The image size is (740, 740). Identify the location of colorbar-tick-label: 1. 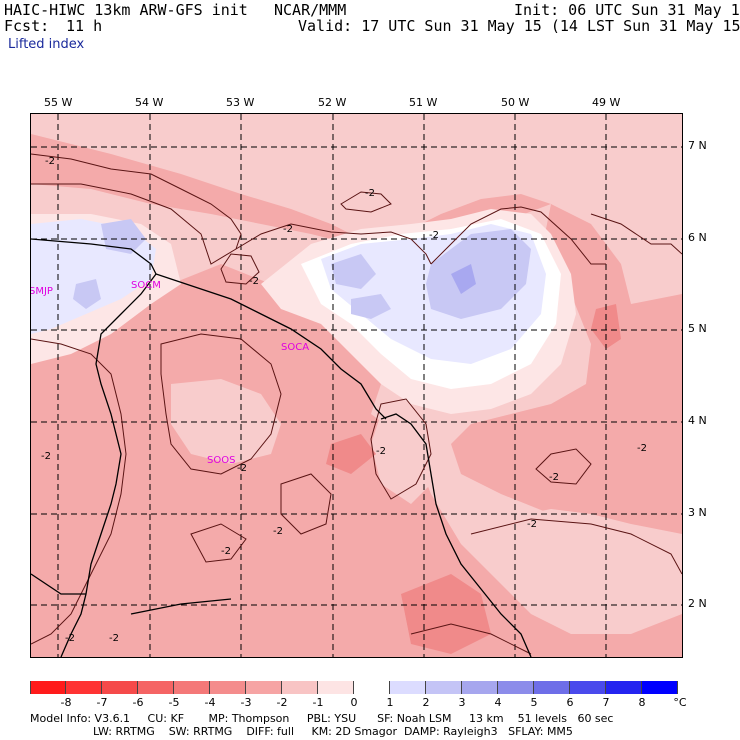
(390, 702).